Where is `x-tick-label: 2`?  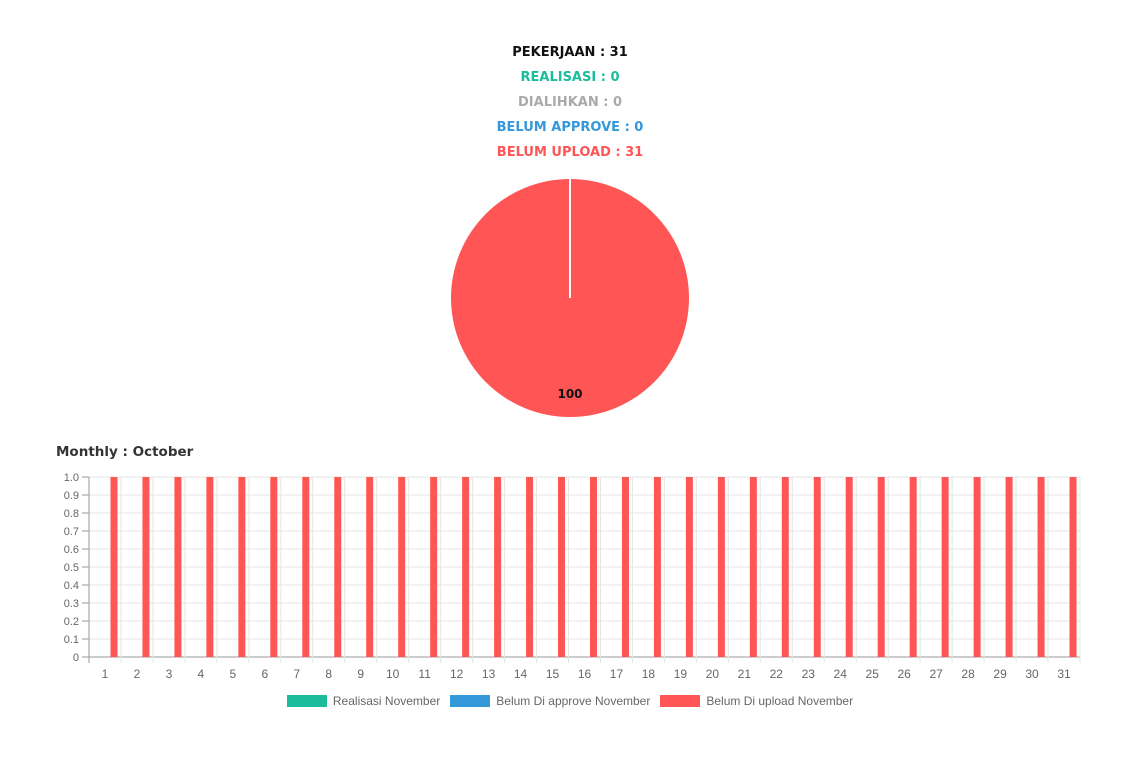
x-tick-label: 2 is located at coordinates (137, 674).